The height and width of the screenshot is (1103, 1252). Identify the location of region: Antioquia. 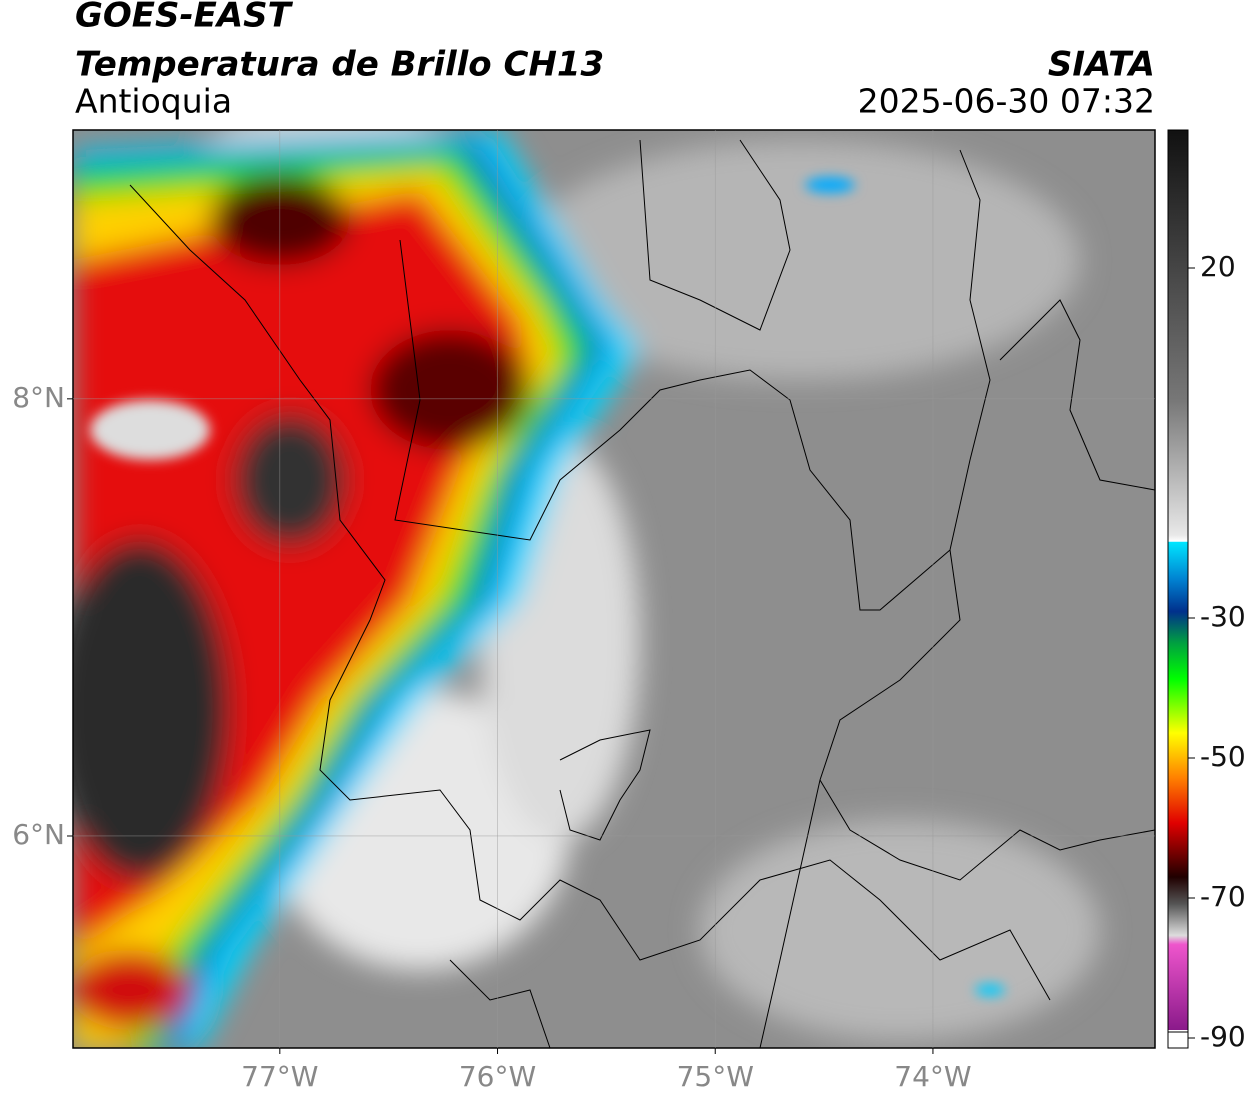
(153, 101).